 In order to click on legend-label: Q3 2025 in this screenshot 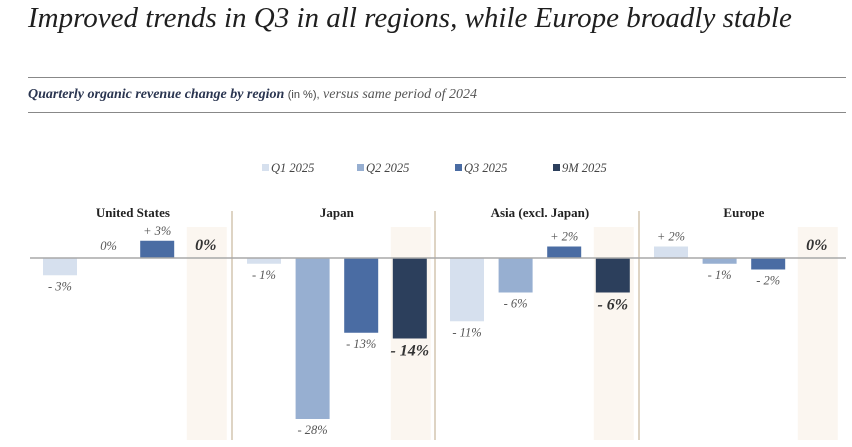, I will do `click(485, 168)`.